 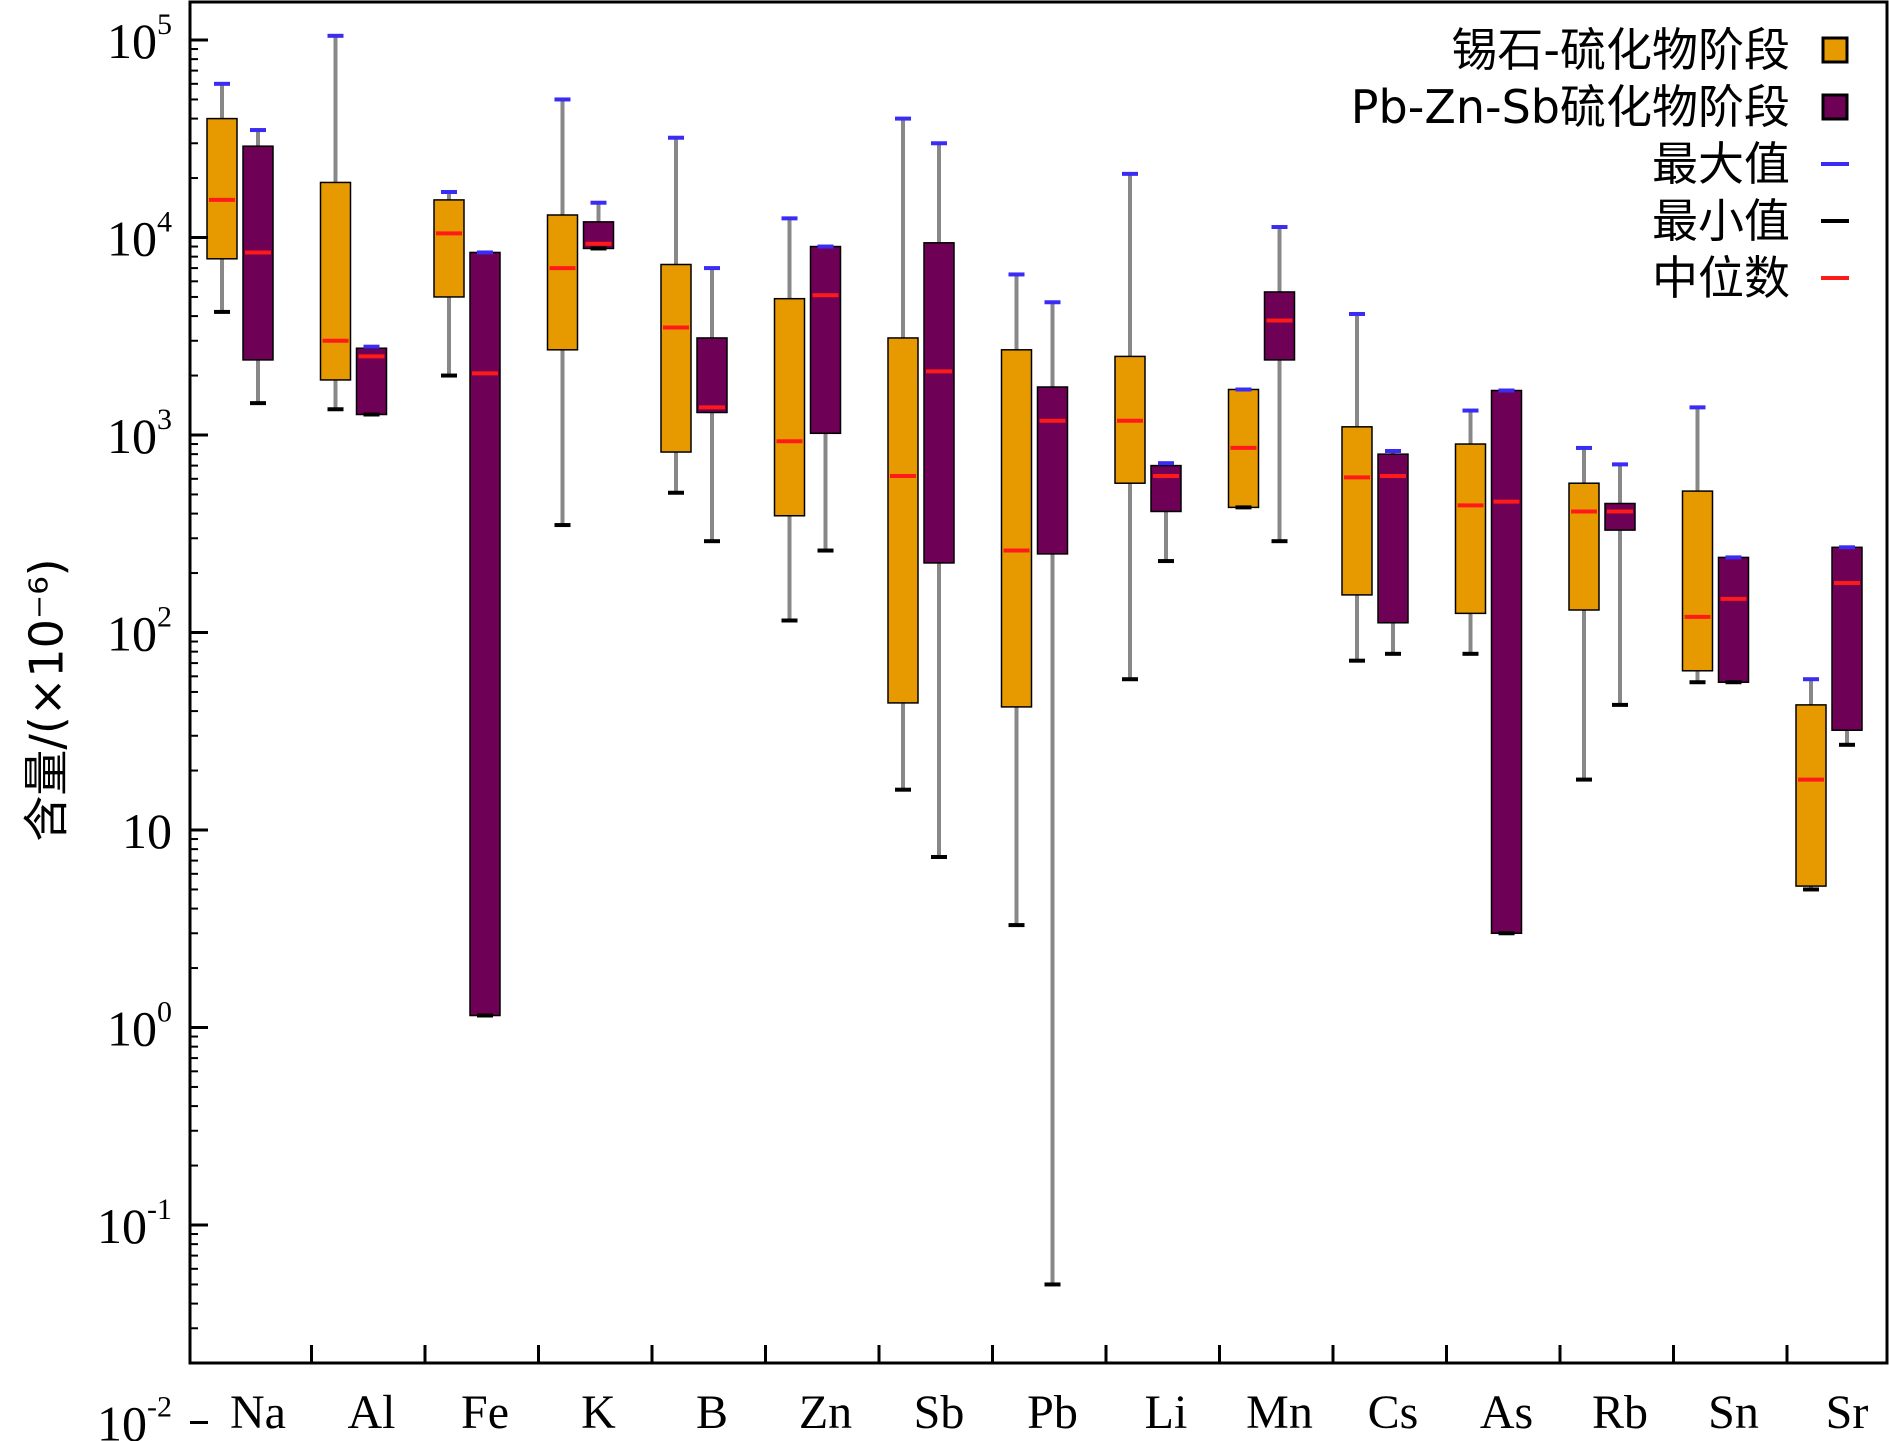 I want to click on x-tick-label: Cs, so click(x=1393, y=1412).